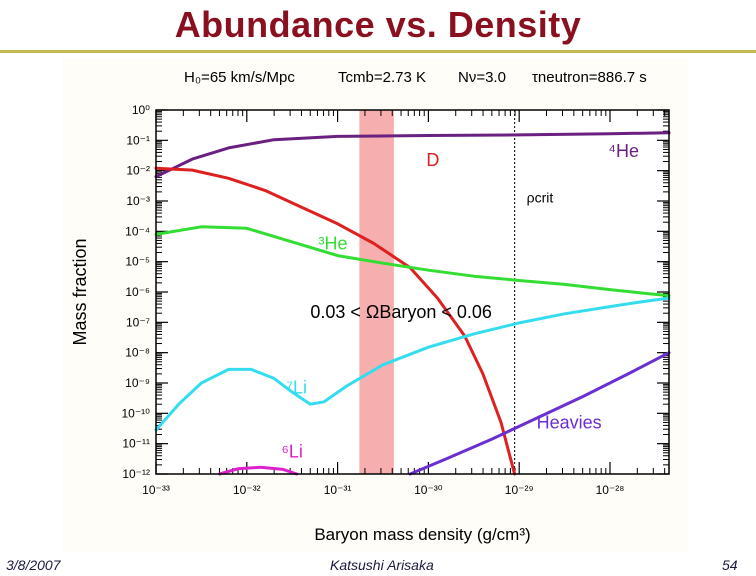  What do you see at coordinates (540, 198) in the screenshot?
I see `rho-crit-label: ρcrit` at bounding box center [540, 198].